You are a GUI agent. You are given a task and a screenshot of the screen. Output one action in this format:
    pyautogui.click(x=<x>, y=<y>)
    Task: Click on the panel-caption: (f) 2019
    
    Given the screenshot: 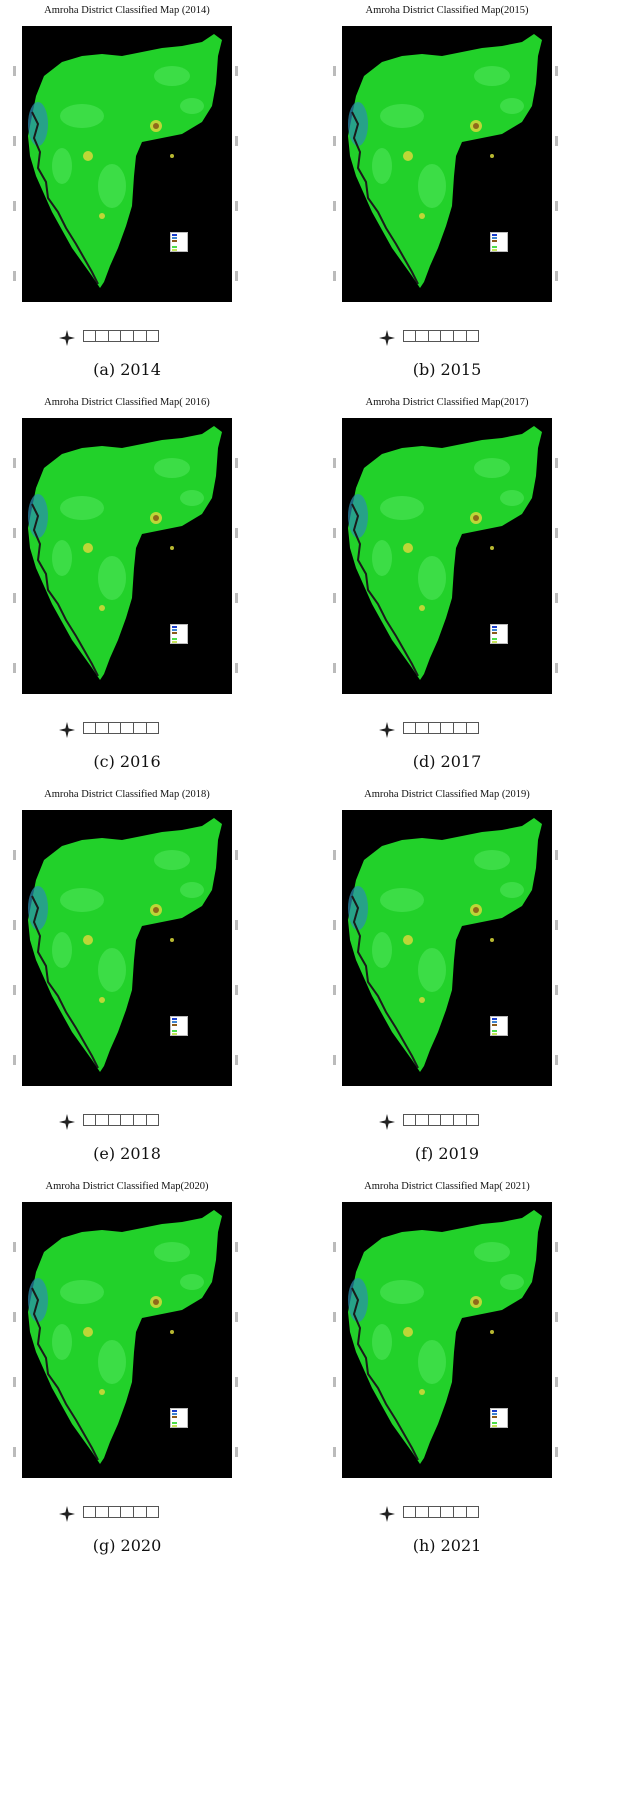 What is the action you would take?
    pyautogui.click(x=447, y=1153)
    